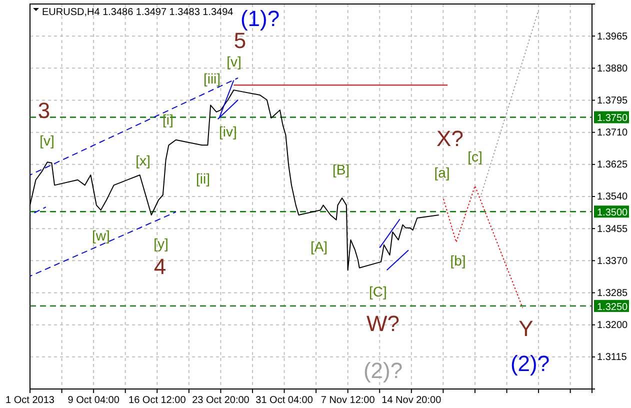  I want to click on x-tick-label: 23 Oct 20:00, so click(221, 400).